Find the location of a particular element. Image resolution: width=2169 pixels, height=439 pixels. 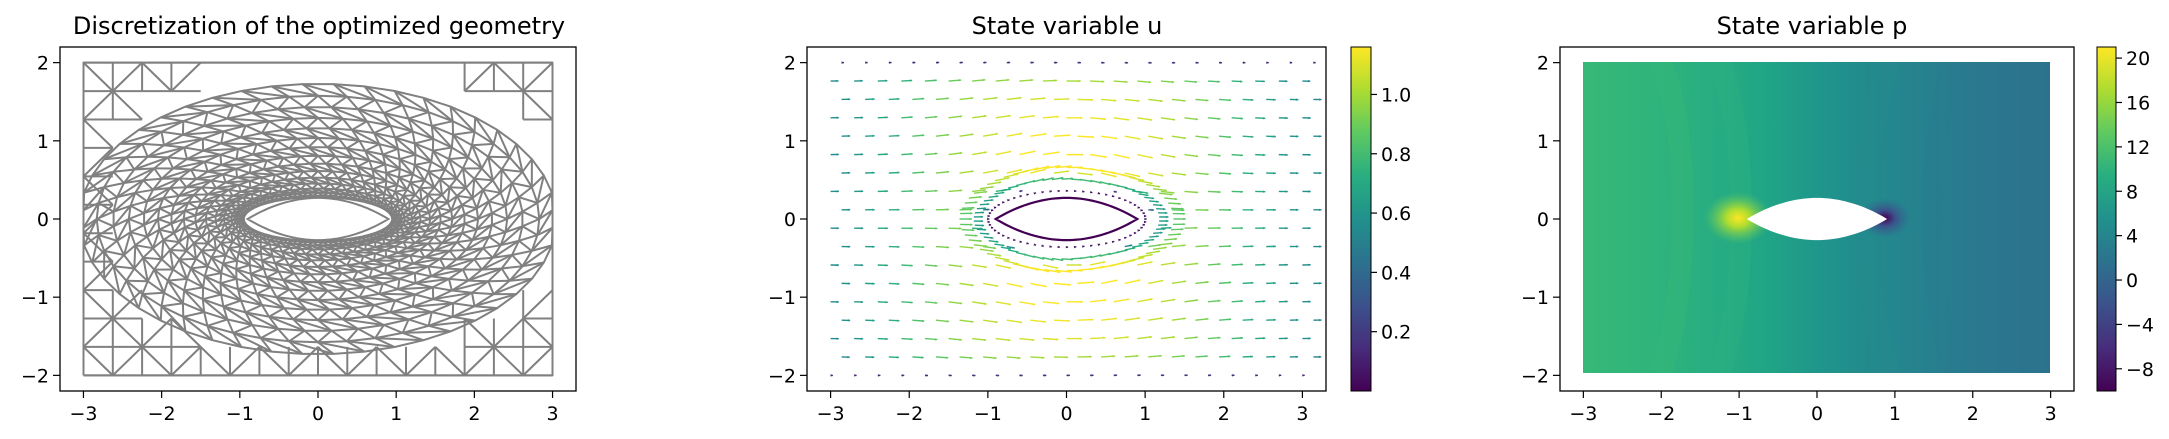

x-tick-label: 3 is located at coordinates (2051, 414).